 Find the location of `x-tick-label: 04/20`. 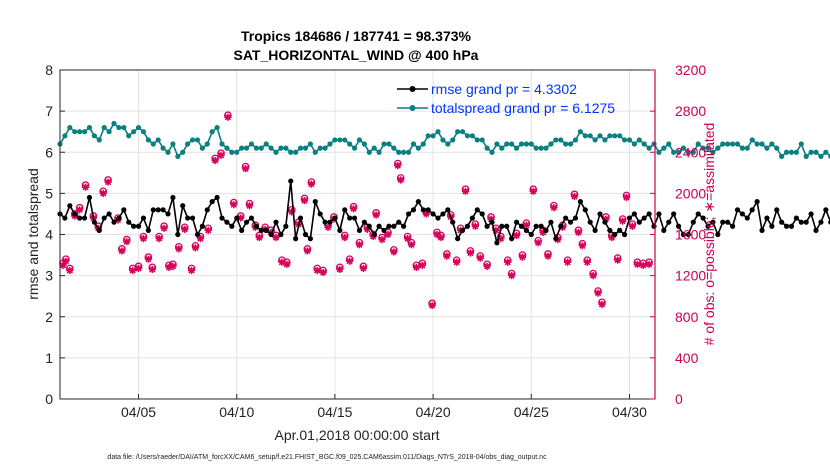

x-tick-label: 04/20 is located at coordinates (433, 412).